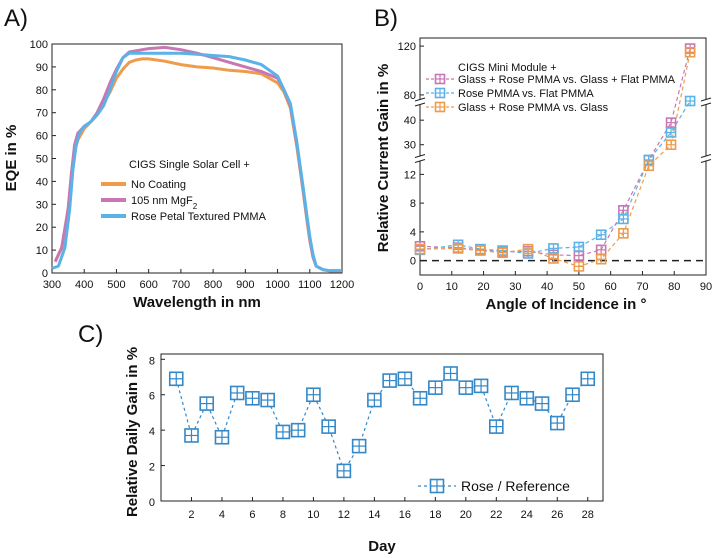 The height and width of the screenshot is (558, 715). I want to click on panel-b-legend-label: Rose PMMA vs. Flat PMMA, so click(526, 94).